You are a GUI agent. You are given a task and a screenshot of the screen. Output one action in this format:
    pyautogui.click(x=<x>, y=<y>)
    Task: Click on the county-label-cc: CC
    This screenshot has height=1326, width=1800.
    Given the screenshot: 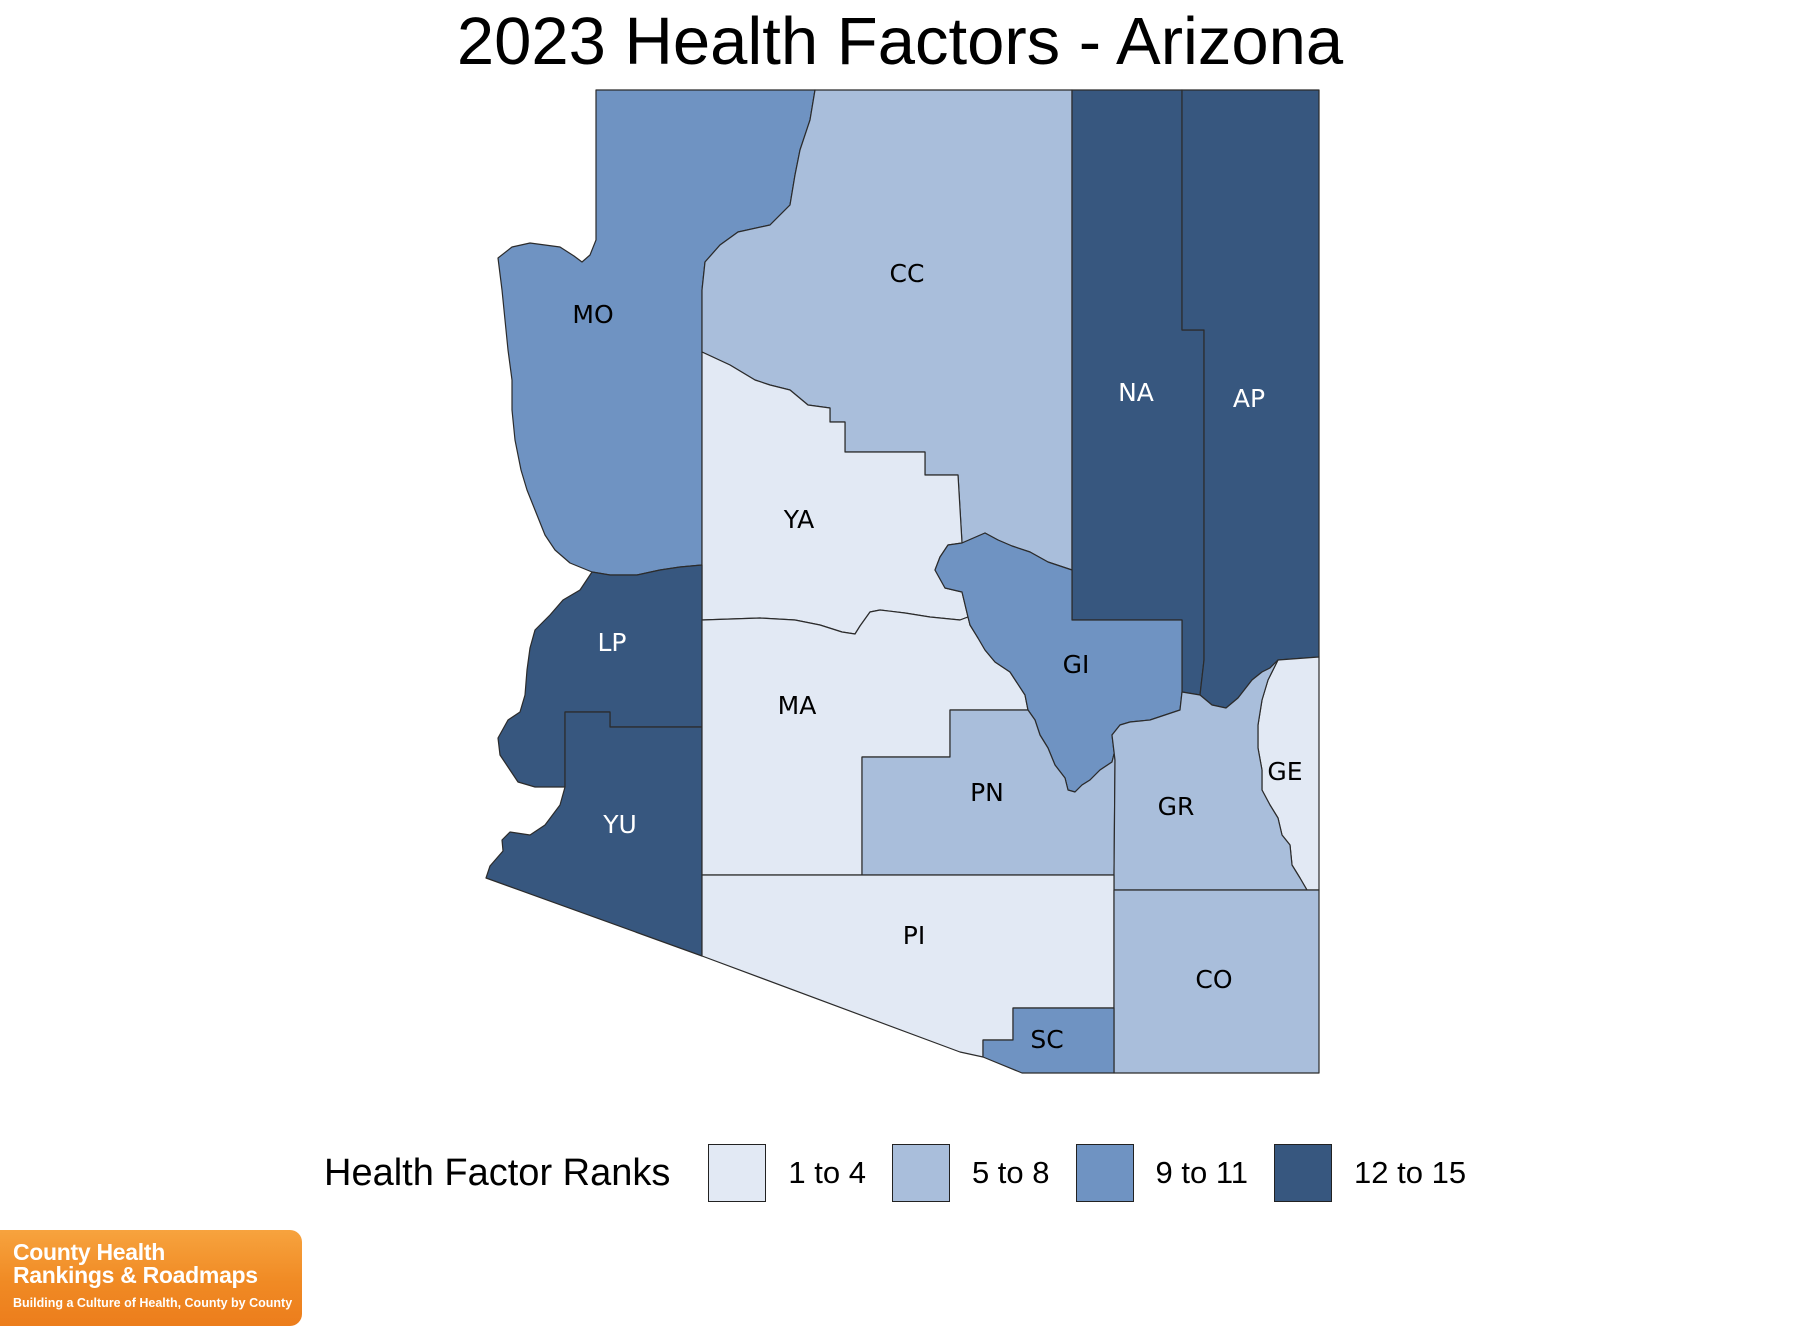 What is the action you would take?
    pyautogui.click(x=907, y=273)
    